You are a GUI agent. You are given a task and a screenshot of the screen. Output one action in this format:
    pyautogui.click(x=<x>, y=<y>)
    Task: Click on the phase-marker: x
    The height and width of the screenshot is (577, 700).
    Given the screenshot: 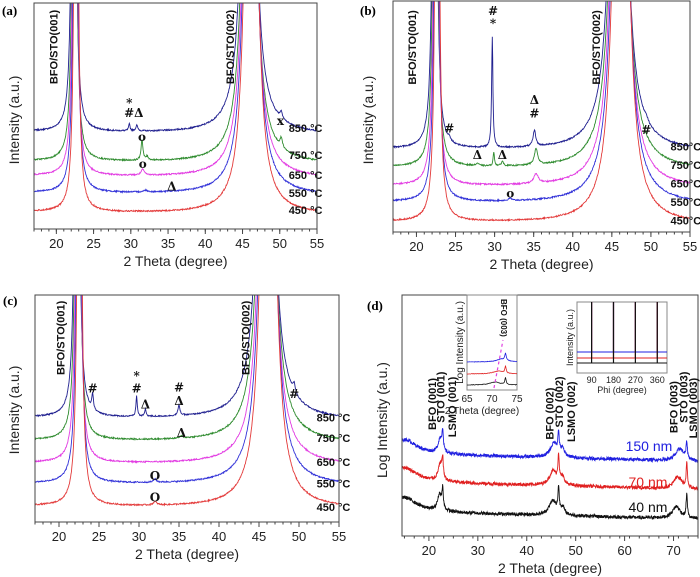 What is the action you would take?
    pyautogui.click(x=281, y=121)
    